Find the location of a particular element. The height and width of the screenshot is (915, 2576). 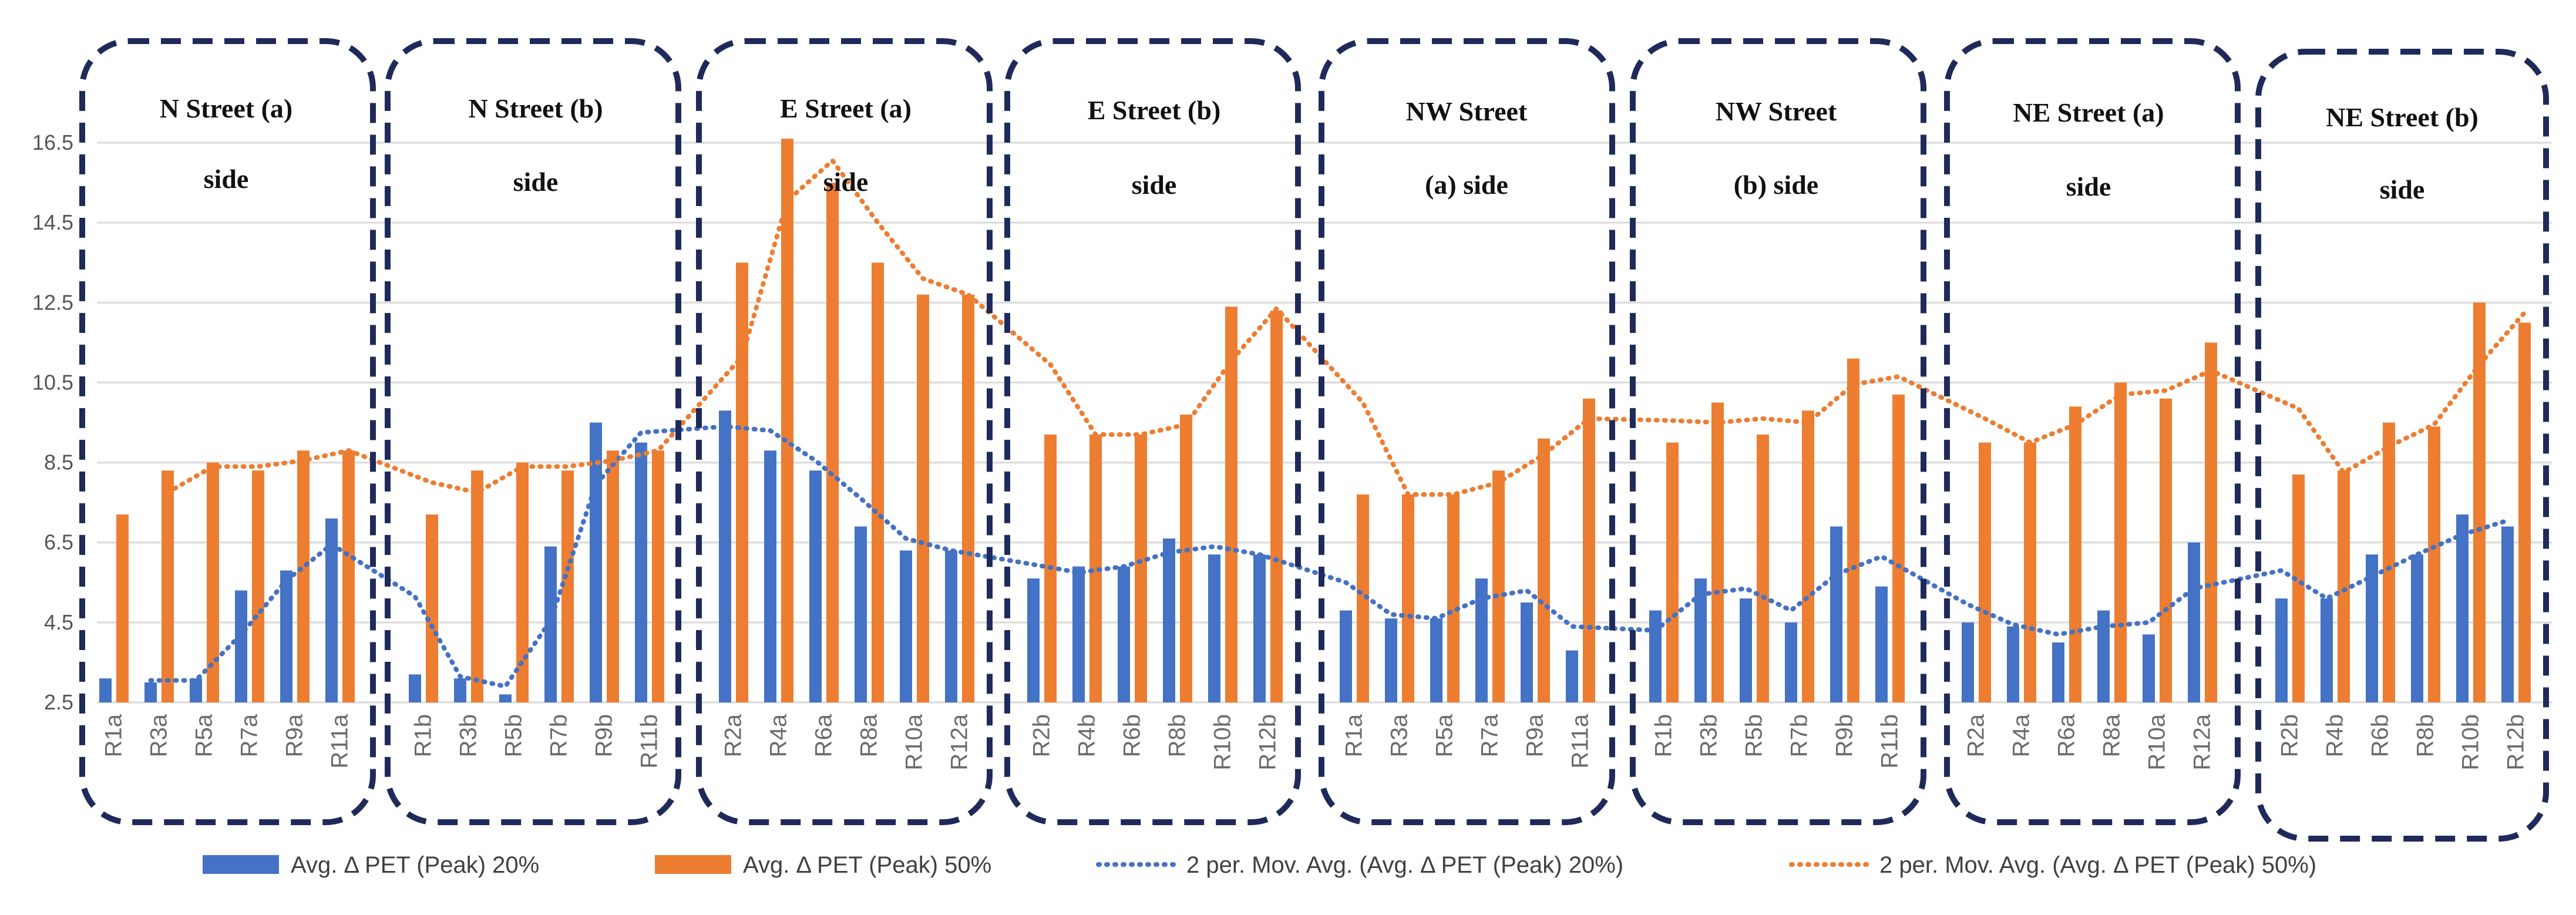

street-group-title: NE Street (b) is located at coordinates (2402, 117).